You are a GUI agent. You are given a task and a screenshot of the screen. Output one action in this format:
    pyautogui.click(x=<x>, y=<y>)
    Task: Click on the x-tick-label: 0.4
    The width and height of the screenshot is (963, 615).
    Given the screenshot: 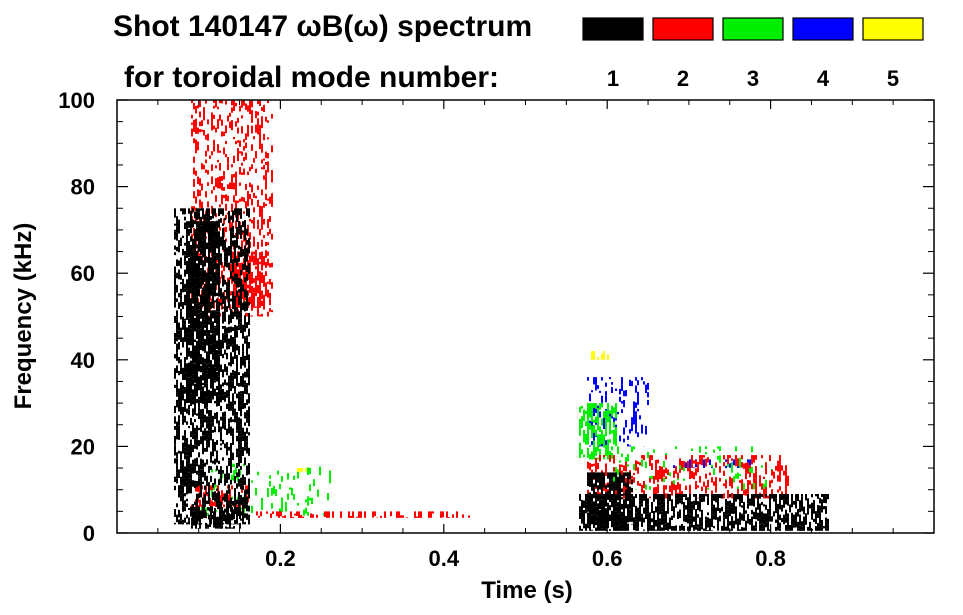 What is the action you would take?
    pyautogui.click(x=444, y=558)
    